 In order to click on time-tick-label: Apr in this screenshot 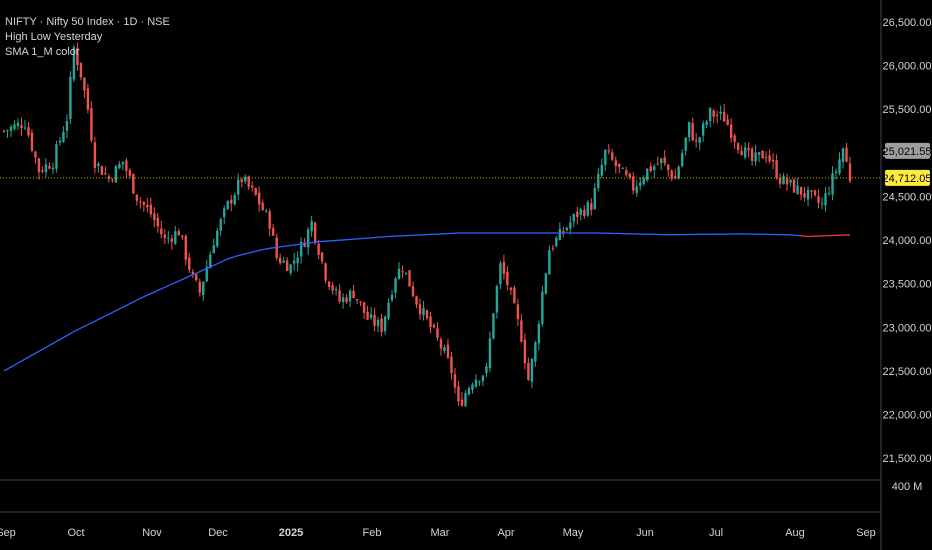, I will do `click(505, 533)`.